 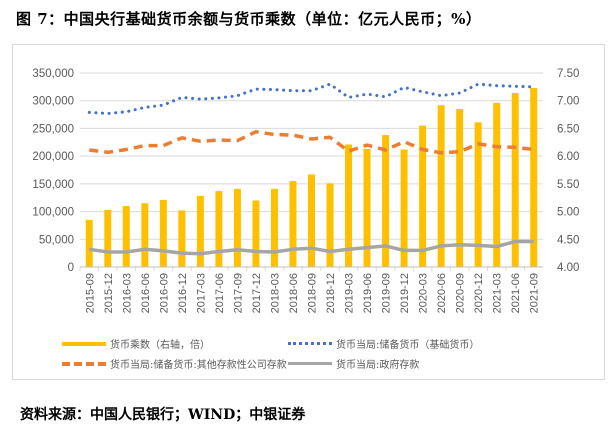 I want to click on legend-swatch-dotted, so click(x=310, y=343).